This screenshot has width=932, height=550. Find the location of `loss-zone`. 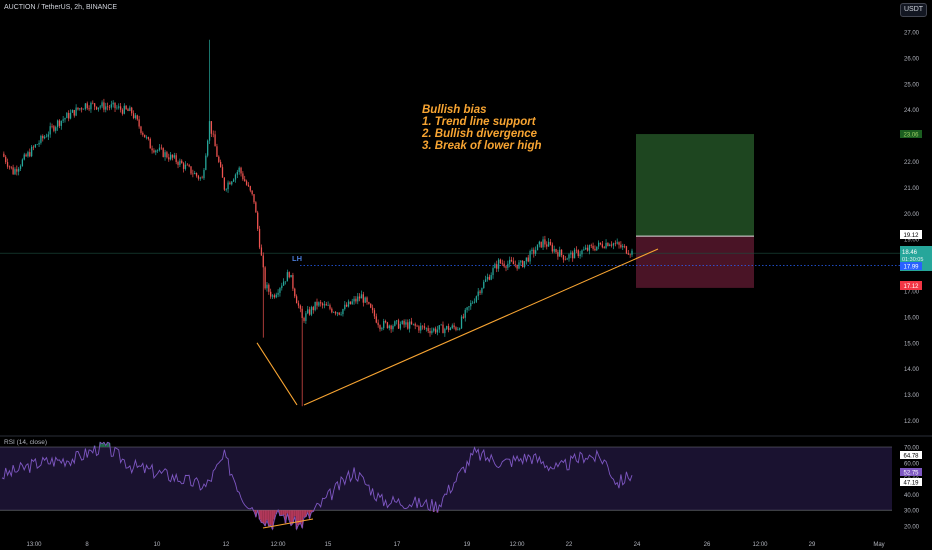

loss-zone is located at coordinates (695, 262).